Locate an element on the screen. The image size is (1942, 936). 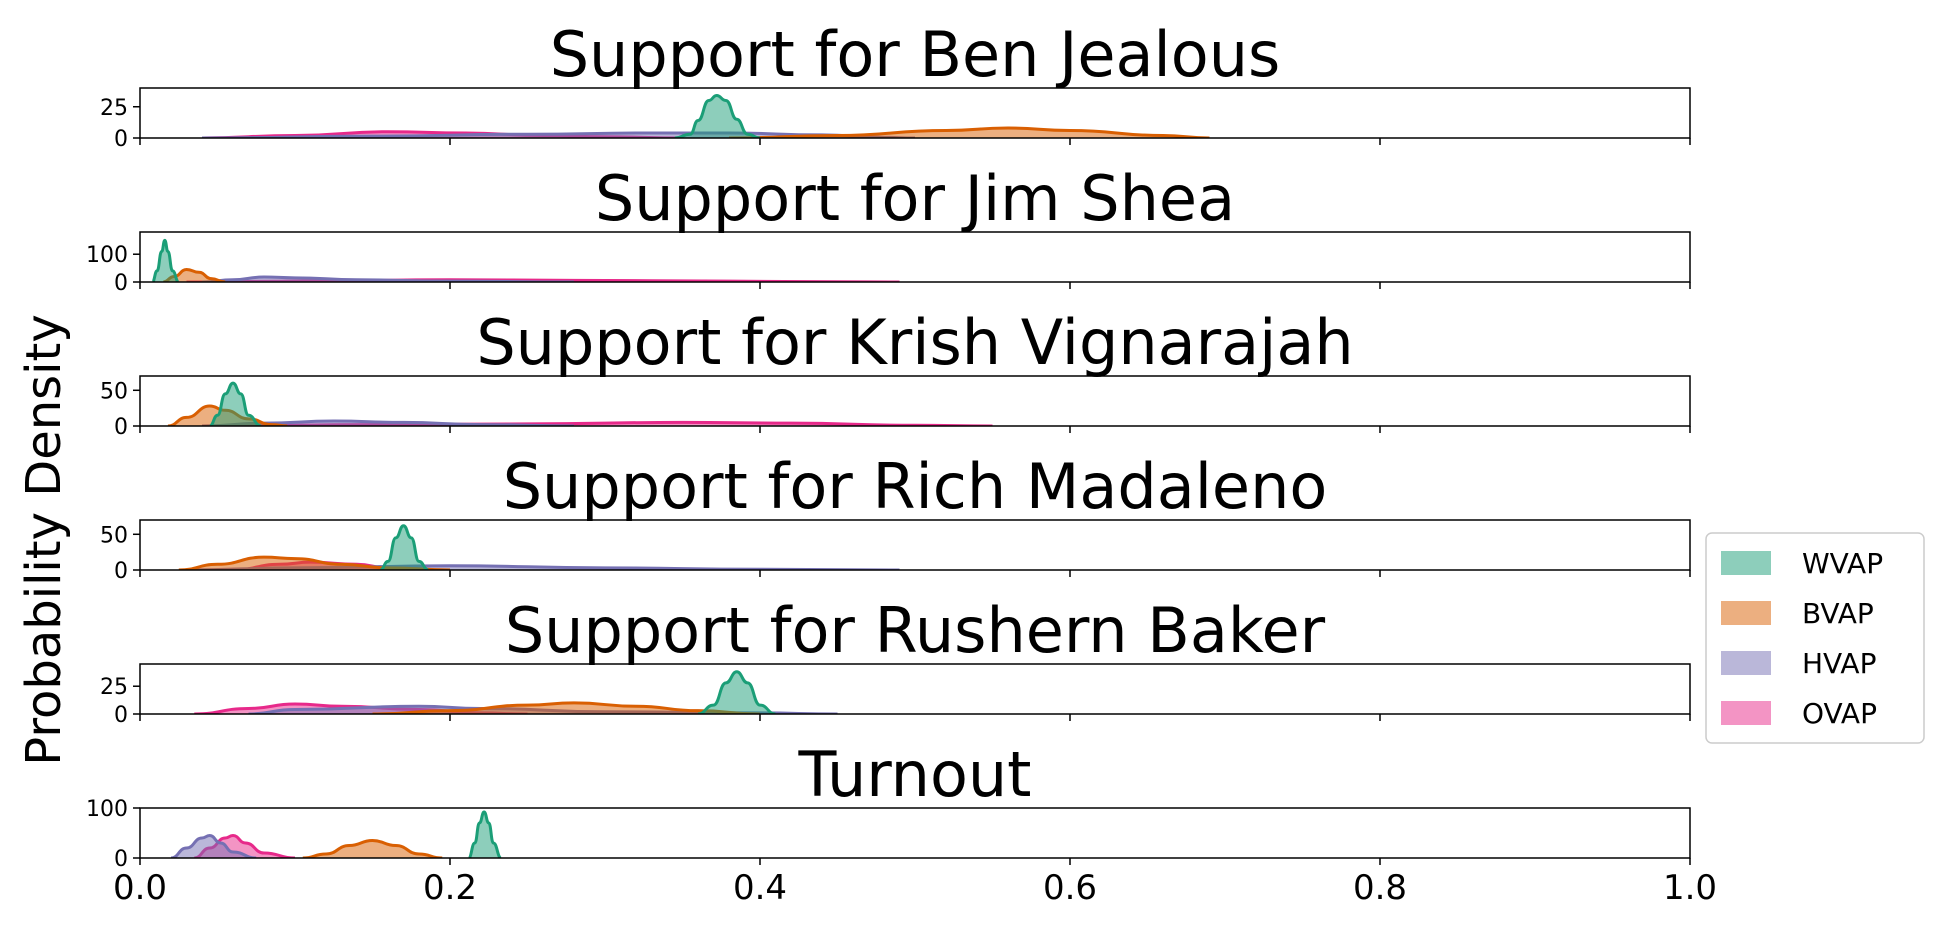
panel-title: Support for Rushern Baker is located at coordinates (915, 630).